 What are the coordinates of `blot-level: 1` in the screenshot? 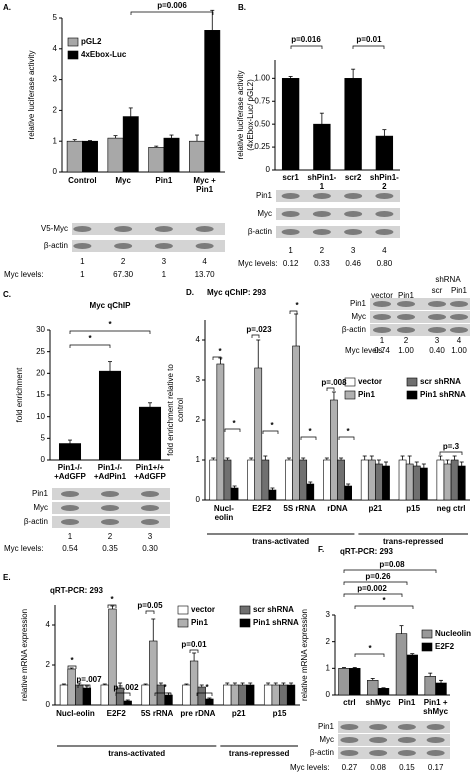 It's located at (82, 274).